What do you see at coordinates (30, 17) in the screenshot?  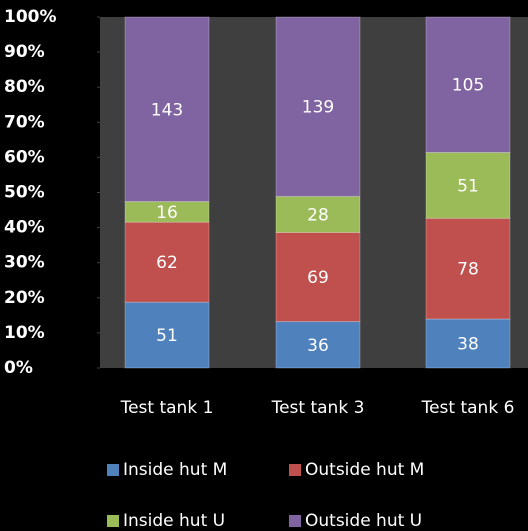 I see `y-tick-label: 100%` at bounding box center [30, 17].